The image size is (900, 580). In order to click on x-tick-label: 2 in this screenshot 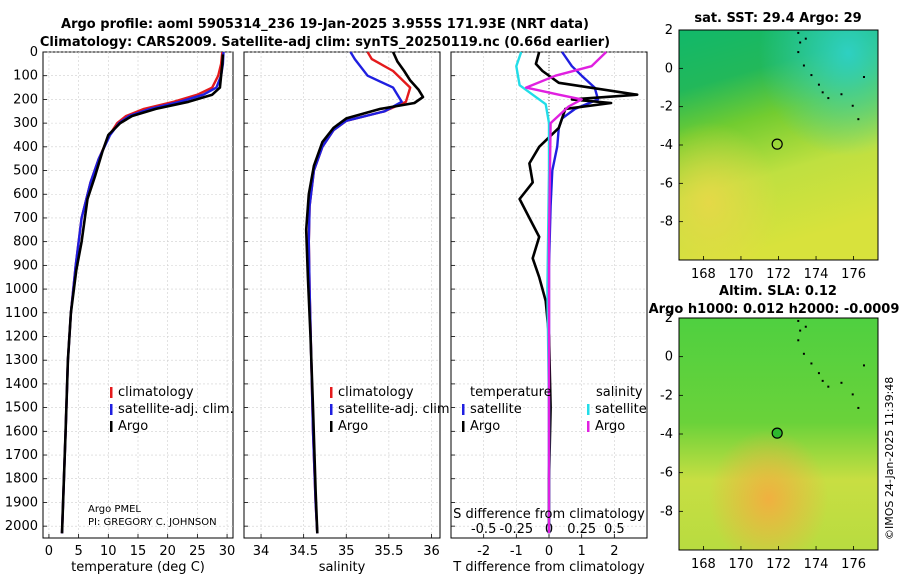, I will do `click(614, 551)`.